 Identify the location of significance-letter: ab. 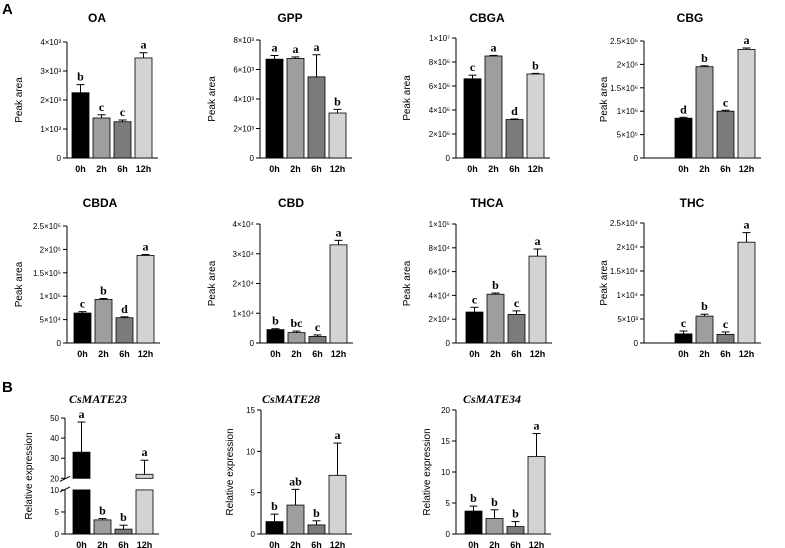
(295, 481).